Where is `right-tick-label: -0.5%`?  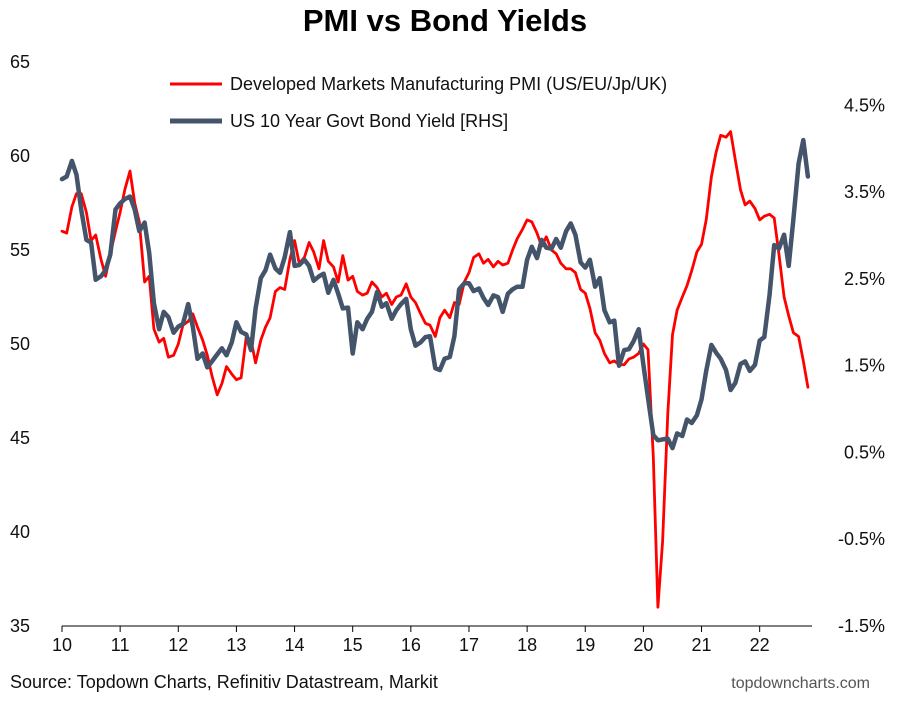 right-tick-label: -0.5% is located at coordinates (861, 539).